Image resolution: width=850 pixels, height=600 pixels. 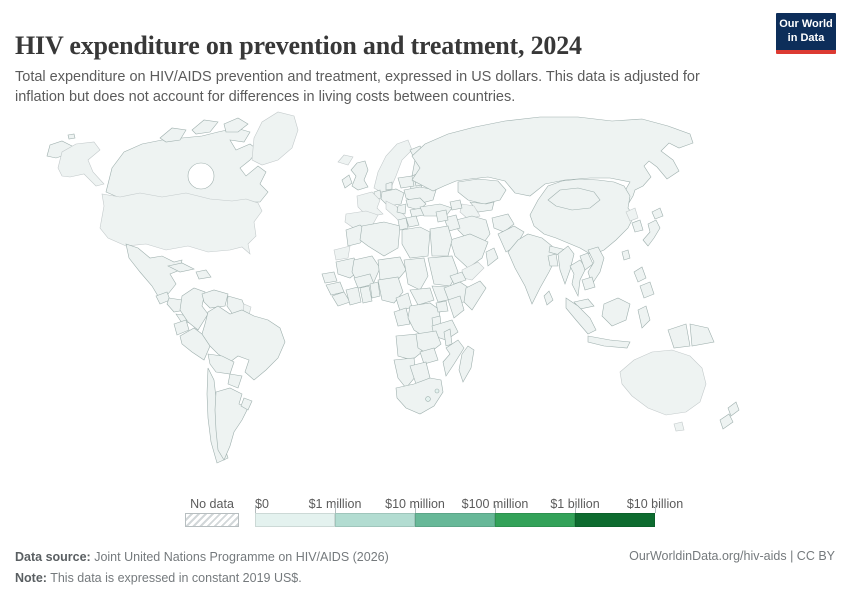 I want to click on country-central-europe, so click(x=392, y=197).